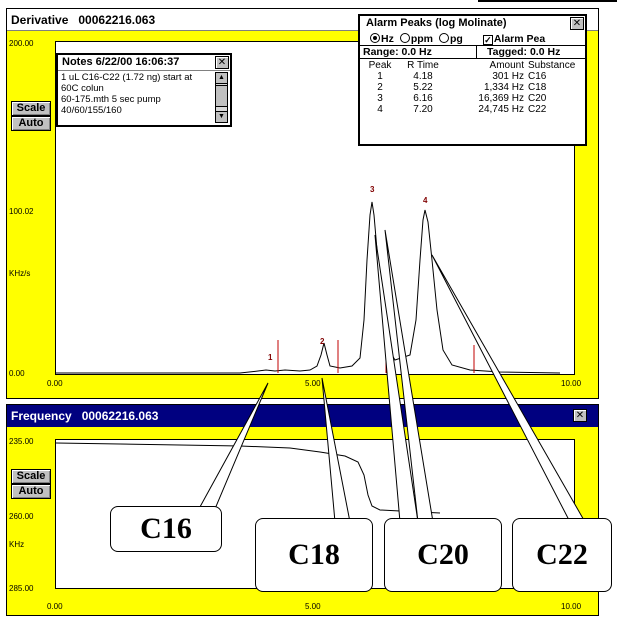  I want to click on notes-scrollbar: ▲ ▼, so click(221, 97).